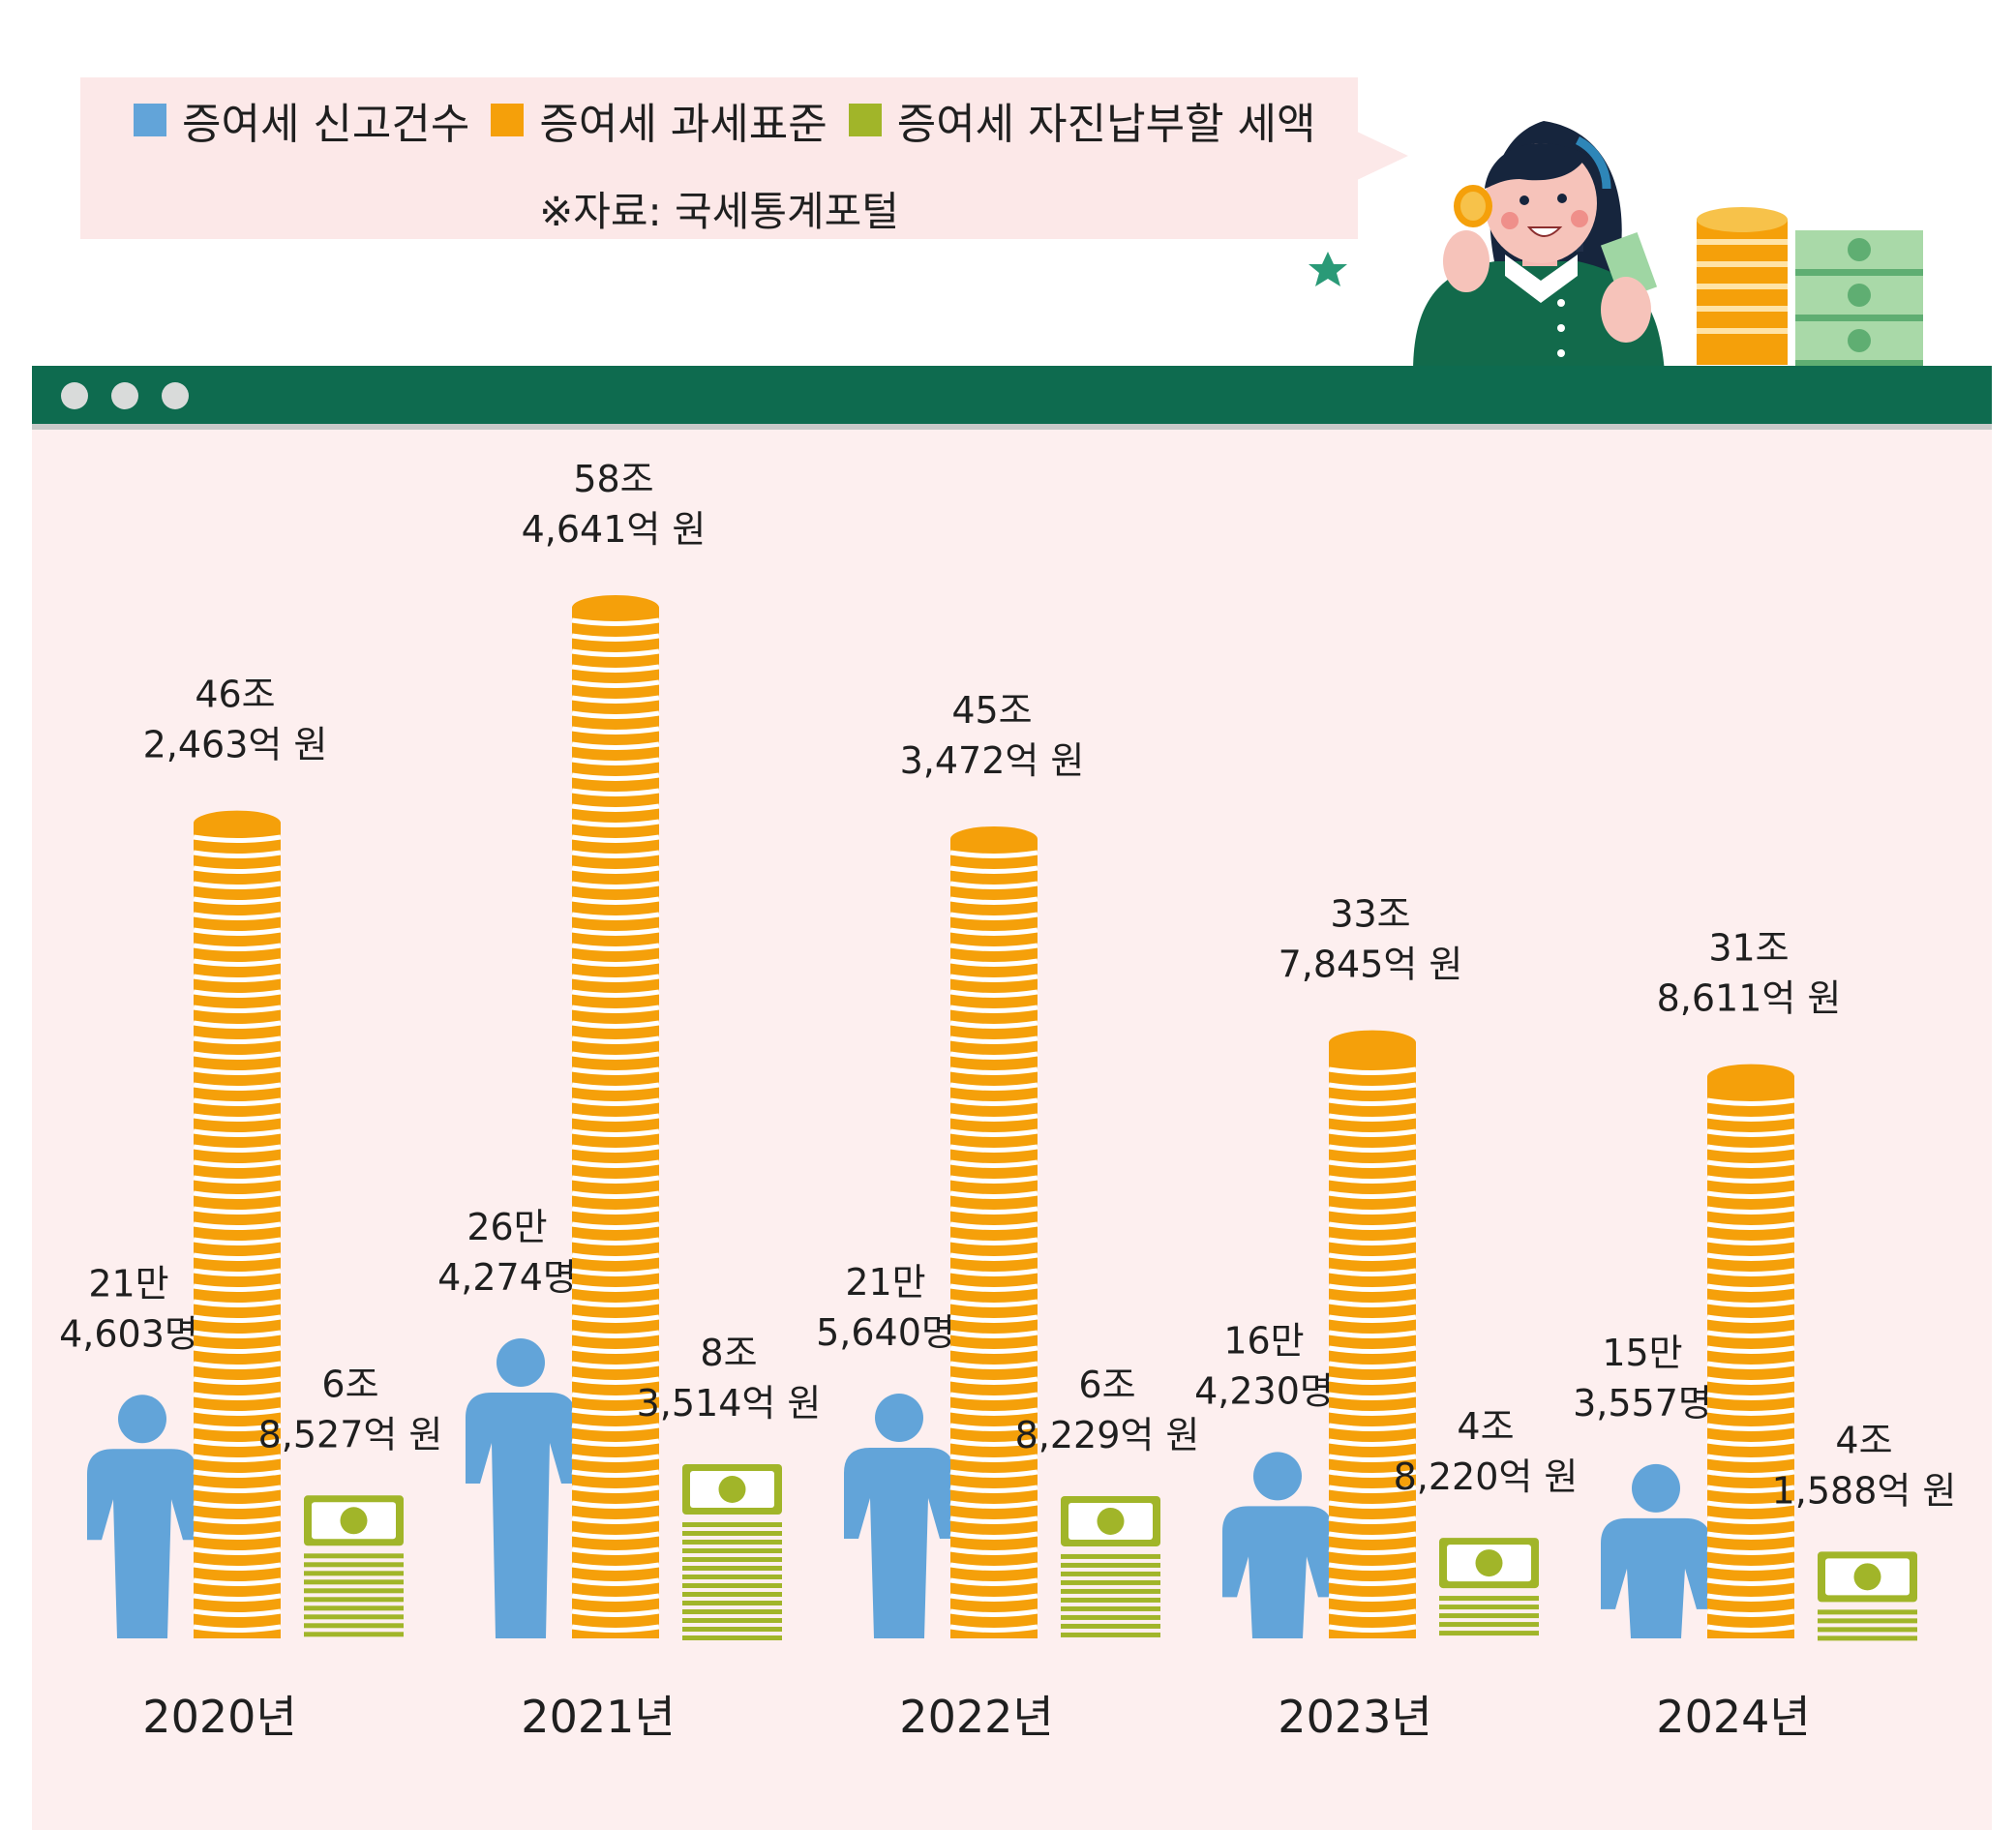 The width and height of the screenshot is (2016, 1830). I want to click on legend-label-tax-base: 증여세 과세표준, so click(683, 125).